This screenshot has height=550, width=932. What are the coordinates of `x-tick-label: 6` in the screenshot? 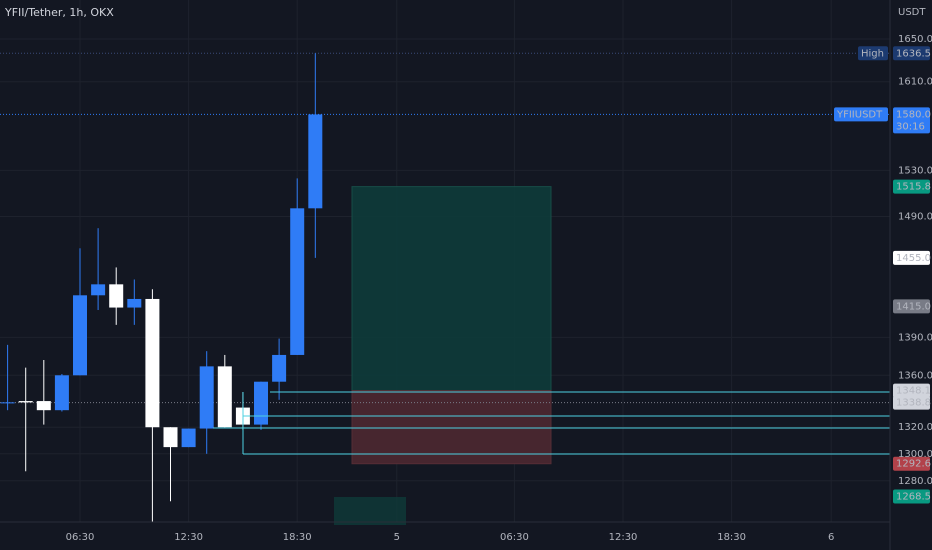 It's located at (831, 537).